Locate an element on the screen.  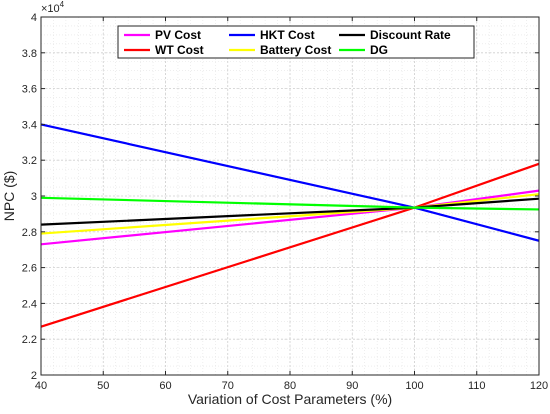
y-tick-label: 2.8 is located at coordinates (29, 233).